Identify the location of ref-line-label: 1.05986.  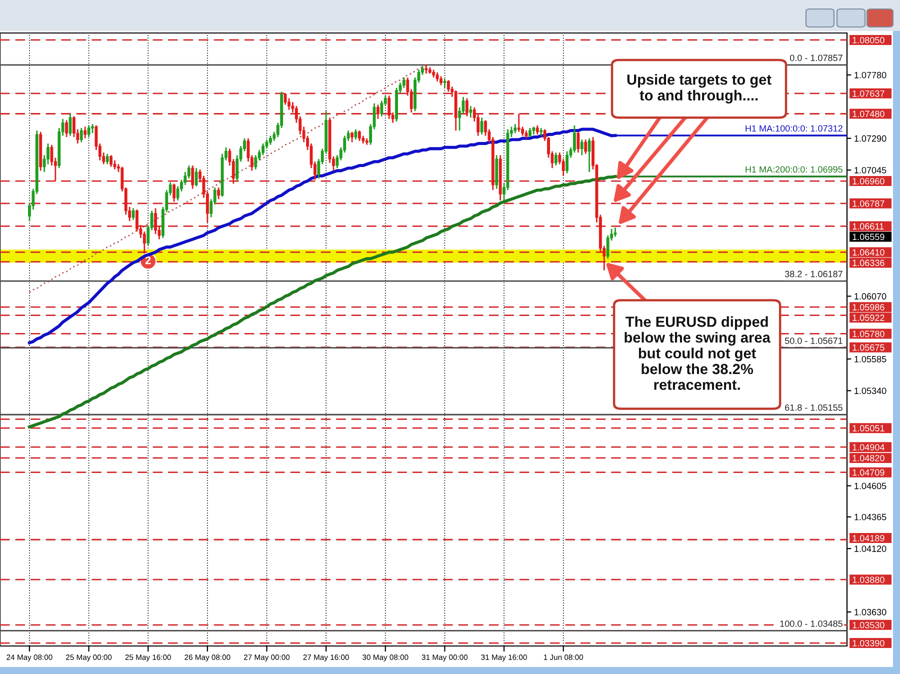
(868, 307).